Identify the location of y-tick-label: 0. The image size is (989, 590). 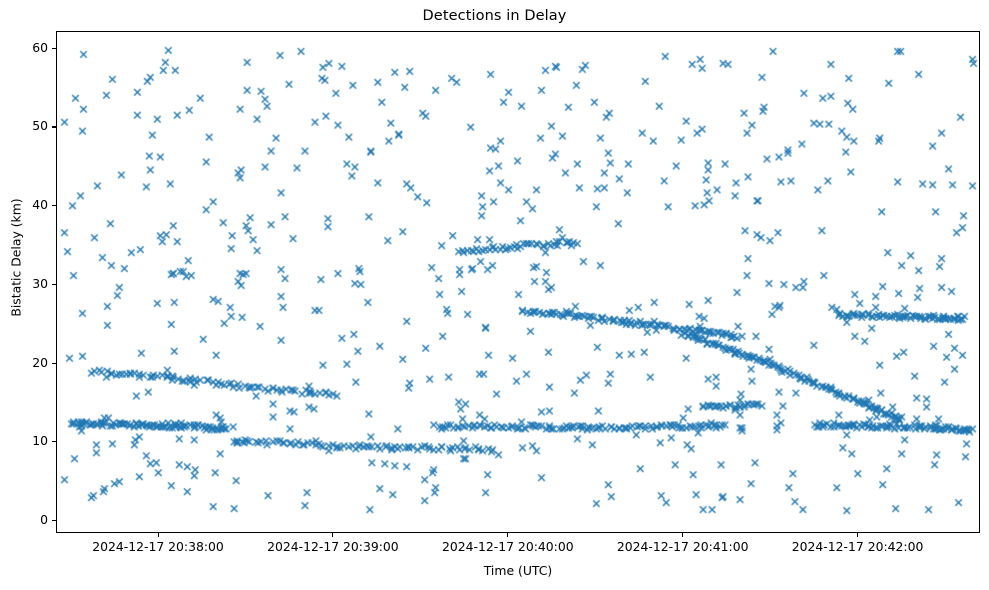
(44, 519).